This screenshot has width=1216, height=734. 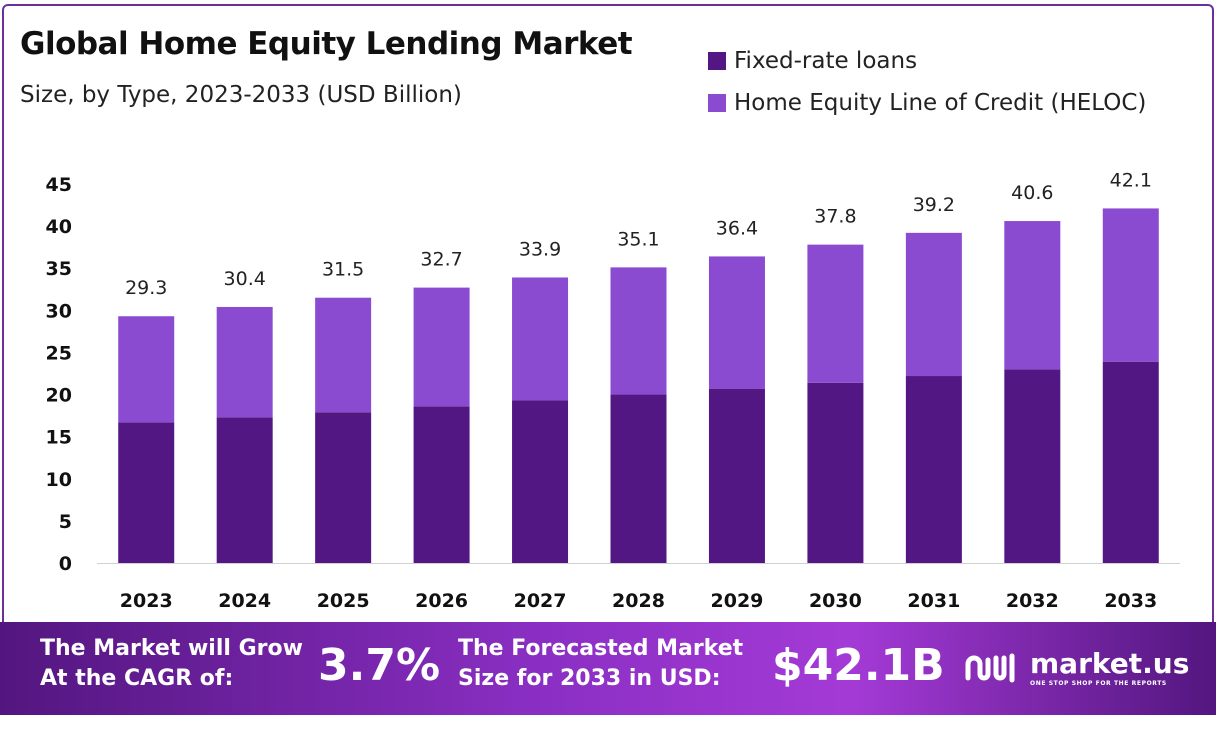 I want to click on bar-fixed-rate-2033, so click(x=1130, y=462).